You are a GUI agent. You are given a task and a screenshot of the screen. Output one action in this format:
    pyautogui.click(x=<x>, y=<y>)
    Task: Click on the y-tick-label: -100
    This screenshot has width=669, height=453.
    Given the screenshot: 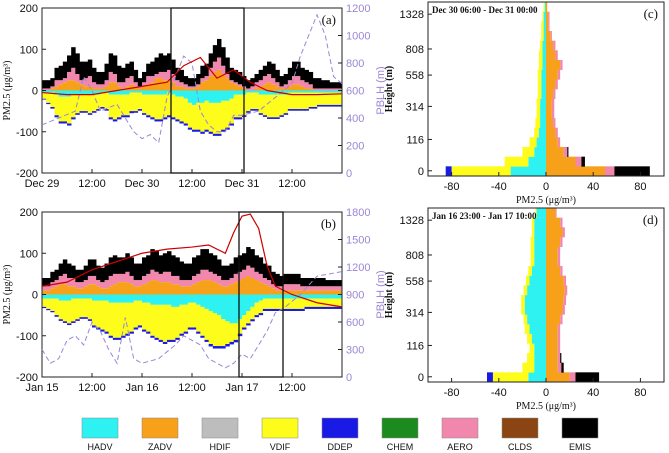 What is the action you would take?
    pyautogui.click(x=27, y=133)
    